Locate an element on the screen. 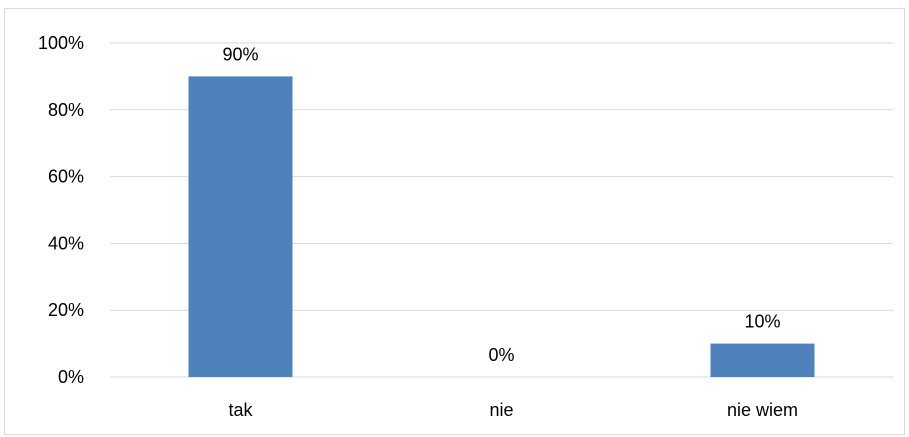 The width and height of the screenshot is (909, 437). y-tick-label: 100% is located at coordinates (61, 43).